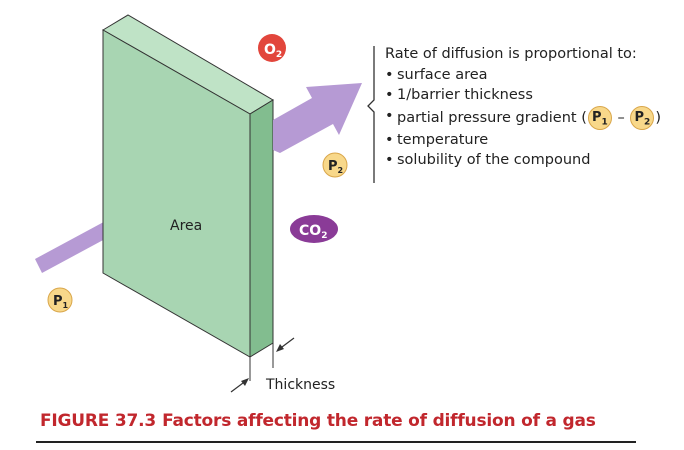 This screenshot has width=684, height=450. I want to click on factor-barrier-thickness: 1/barrier thickness, so click(532, 95).